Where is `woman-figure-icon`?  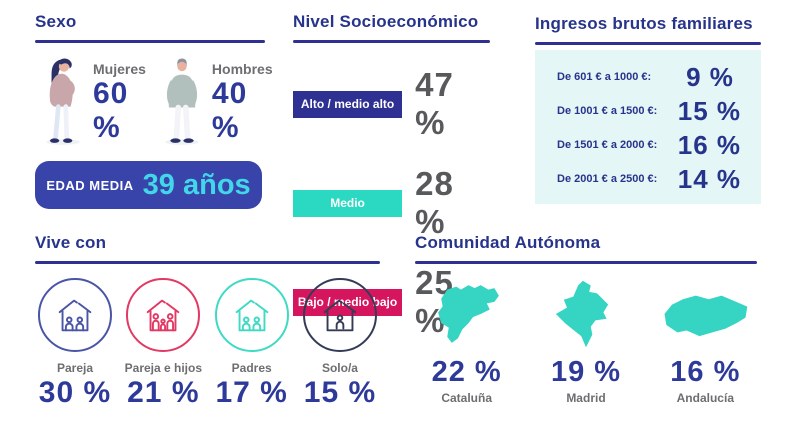
woman-figure-icon is located at coordinates (63, 103).